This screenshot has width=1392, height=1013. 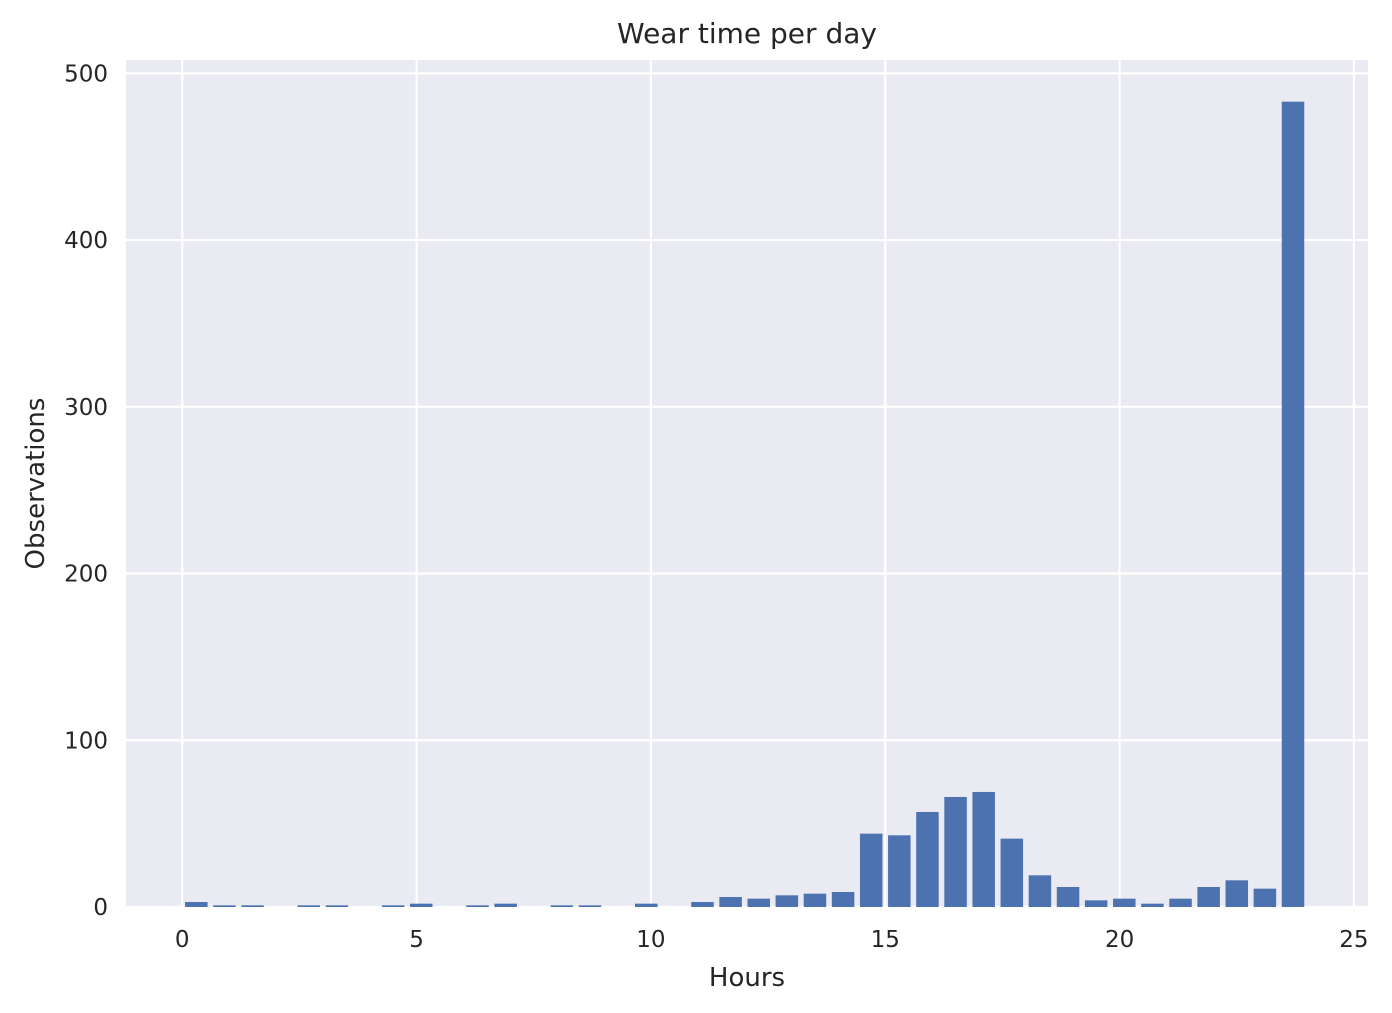 What do you see at coordinates (772, 940) in the screenshot?
I see `x-axis-ticks: 0 5 10 15 20 25` at bounding box center [772, 940].